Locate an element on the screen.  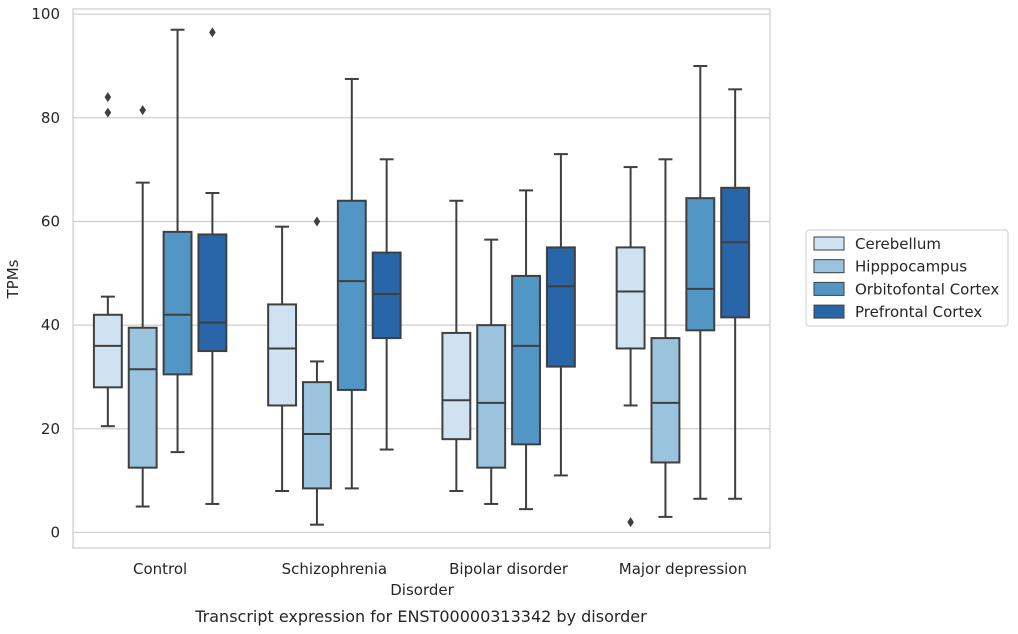
legend-label: Orbitofontal Cortex is located at coordinates (927, 289).